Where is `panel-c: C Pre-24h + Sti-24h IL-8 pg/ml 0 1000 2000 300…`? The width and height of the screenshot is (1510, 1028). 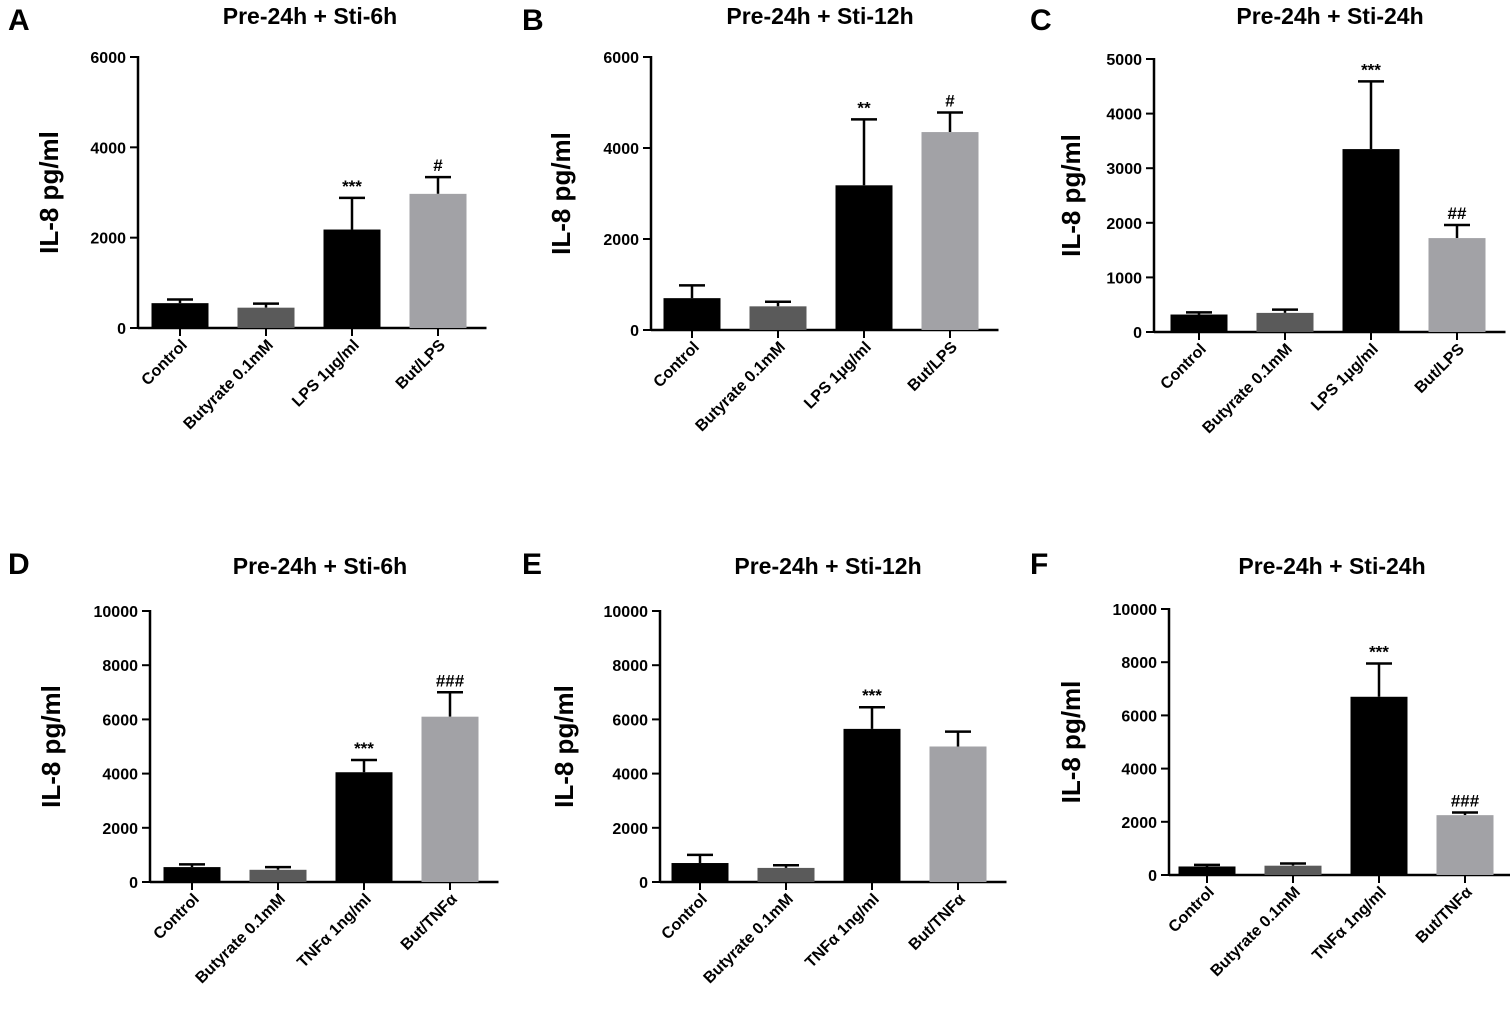 panel-c: C Pre-24h + Sti-24h IL-8 pg/ml 0 1000 2000 300… is located at coordinates (1268, 220).